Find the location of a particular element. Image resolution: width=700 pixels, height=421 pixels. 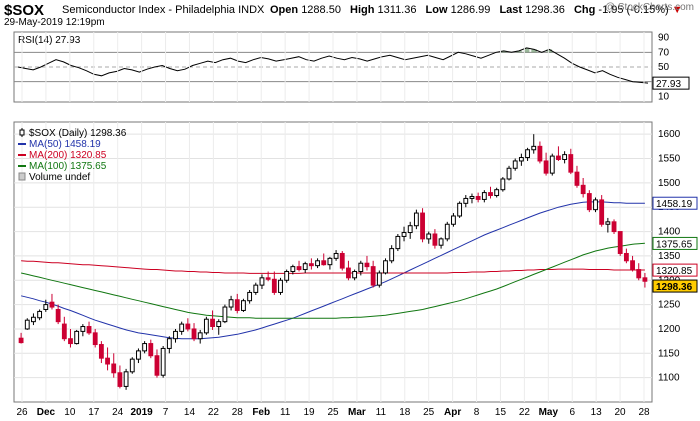

x-tick-label: Apr is located at coordinates (452, 412).